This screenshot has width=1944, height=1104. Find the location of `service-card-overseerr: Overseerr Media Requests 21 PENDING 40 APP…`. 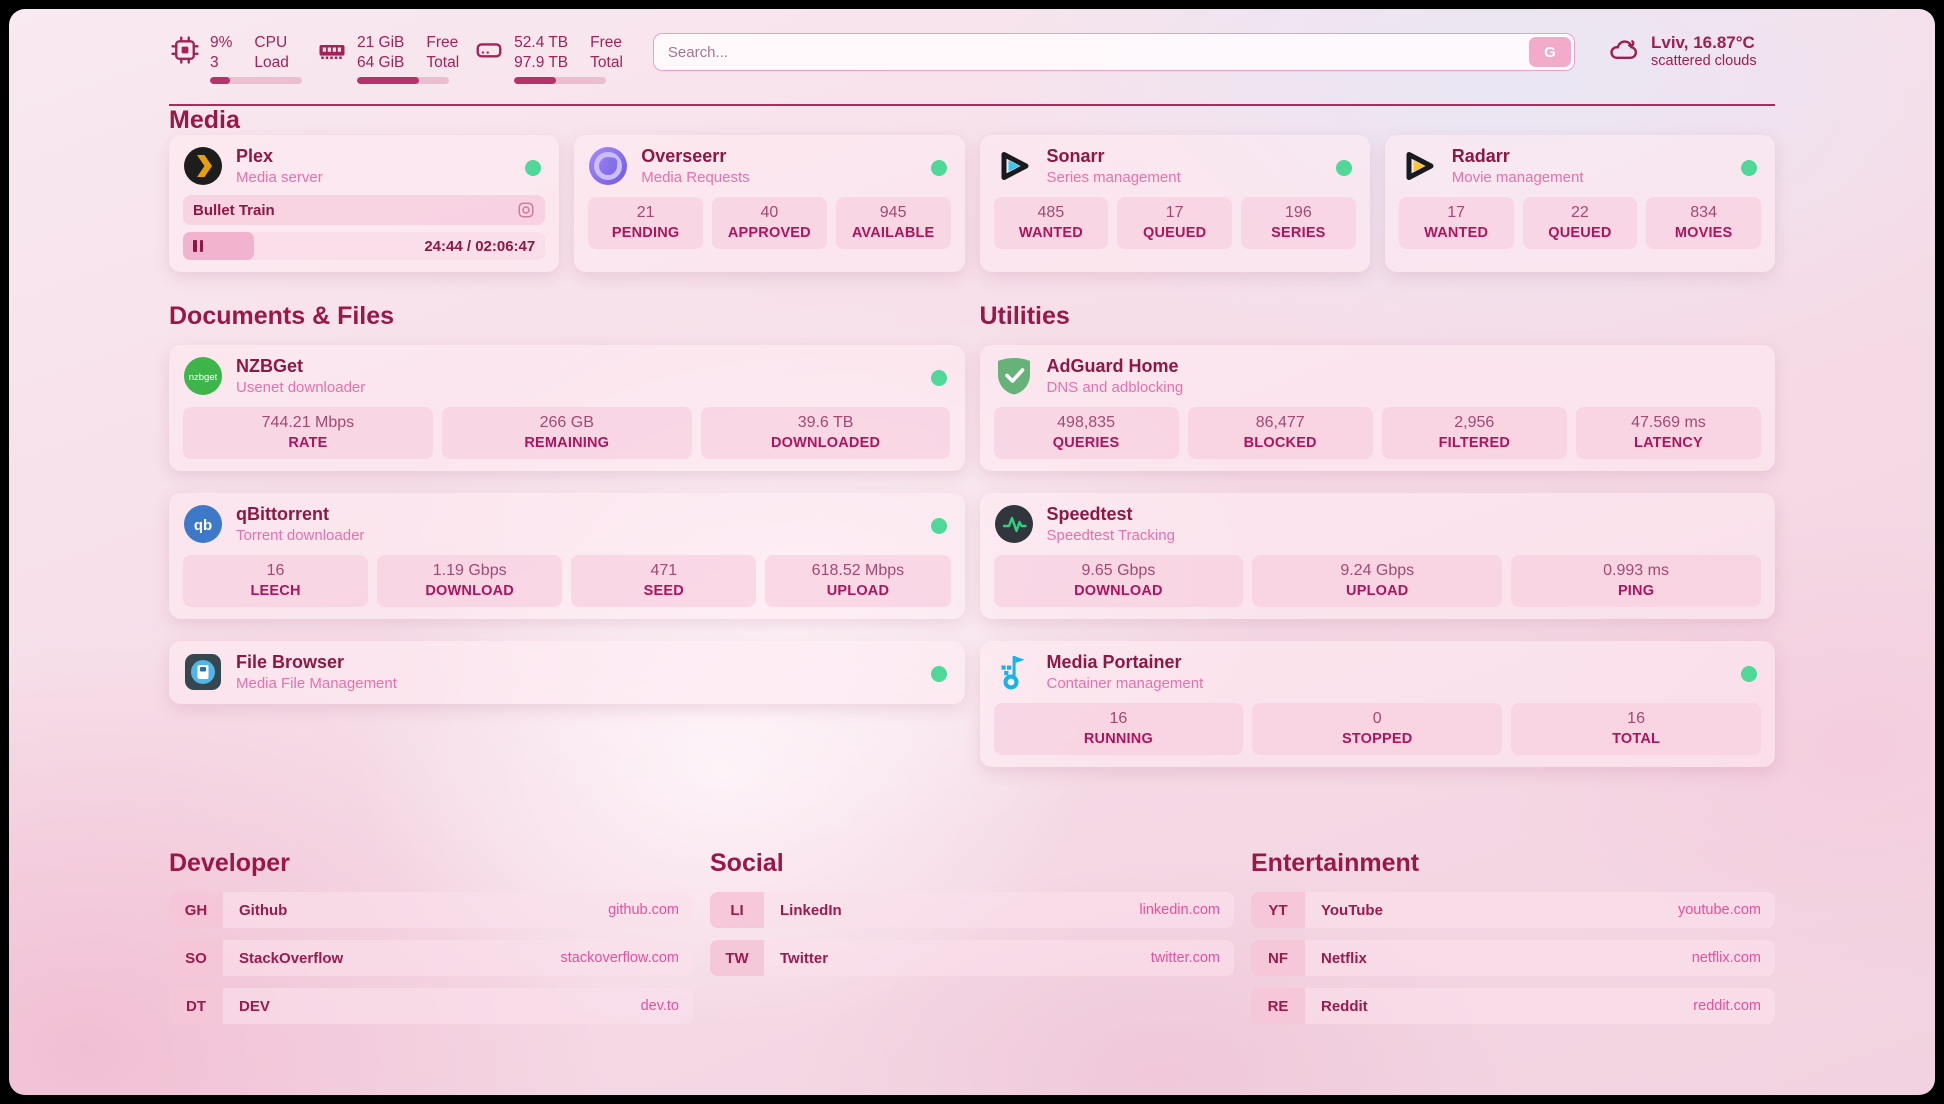

service-card-overseerr: Overseerr Media Requests 21 PENDING 40 APP… is located at coordinates (769, 204).